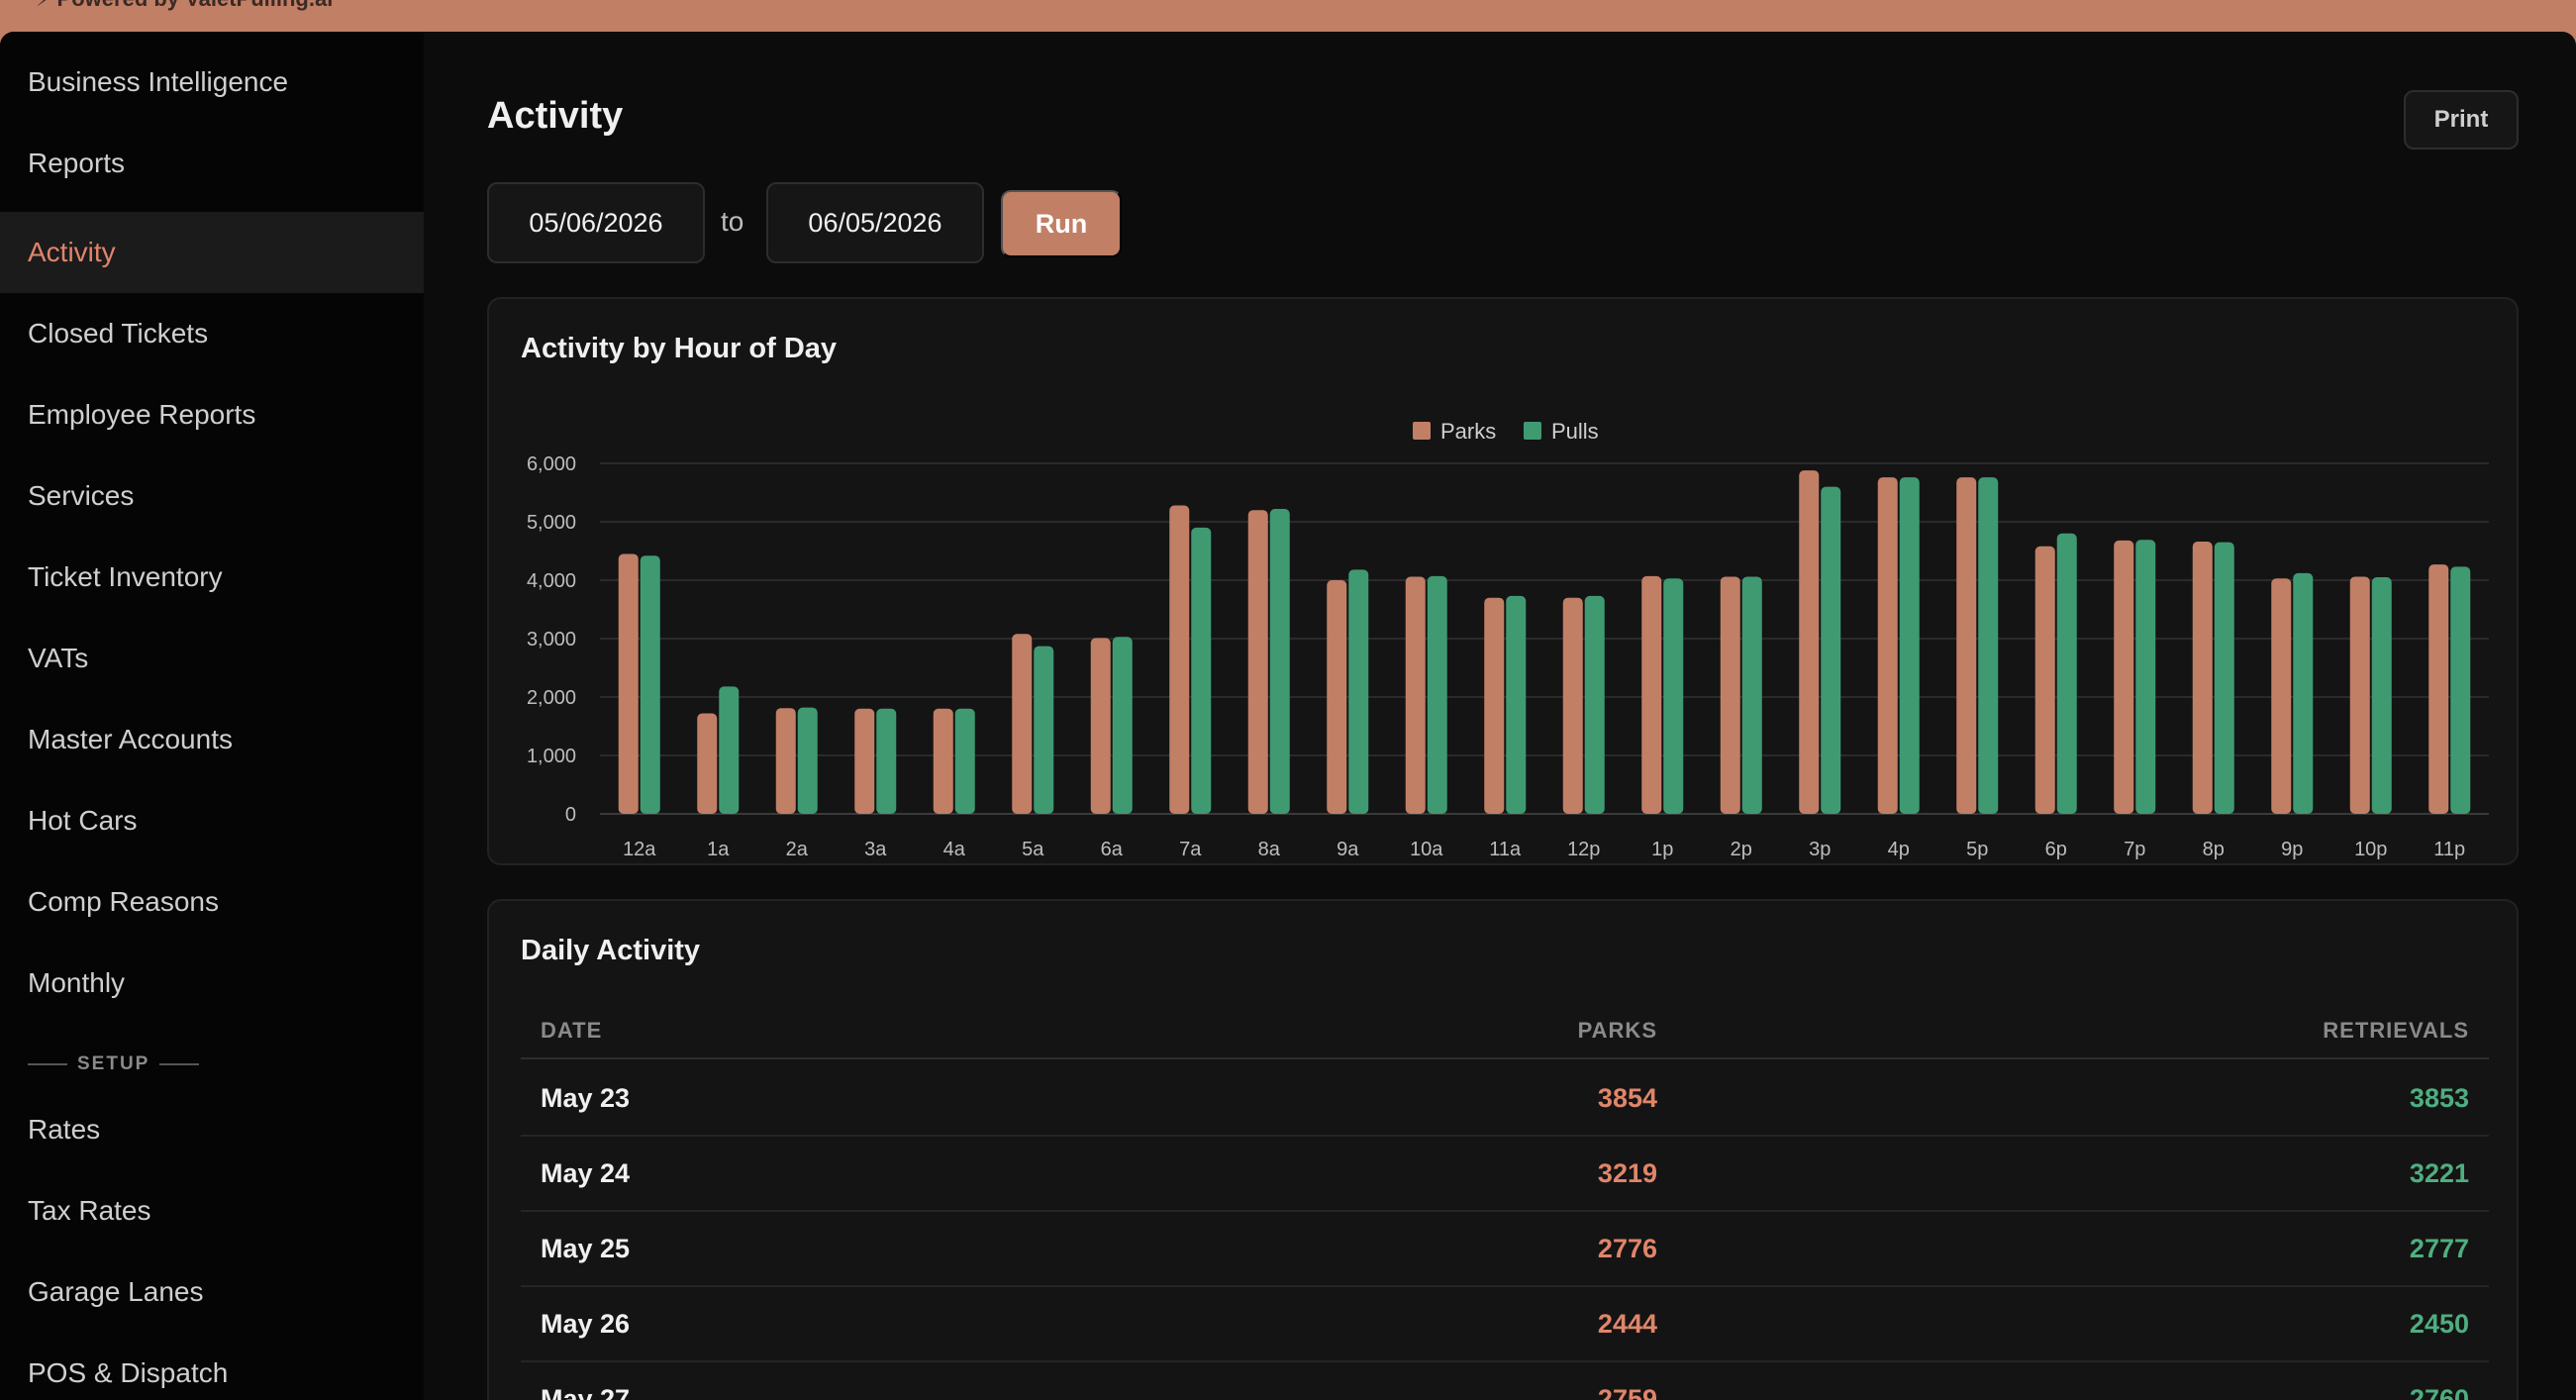 Image resolution: width=2576 pixels, height=1400 pixels. Describe the element at coordinates (212, 577) in the screenshot. I see `sidebar-item-ticket-inventory: Ticket Inventory` at that location.